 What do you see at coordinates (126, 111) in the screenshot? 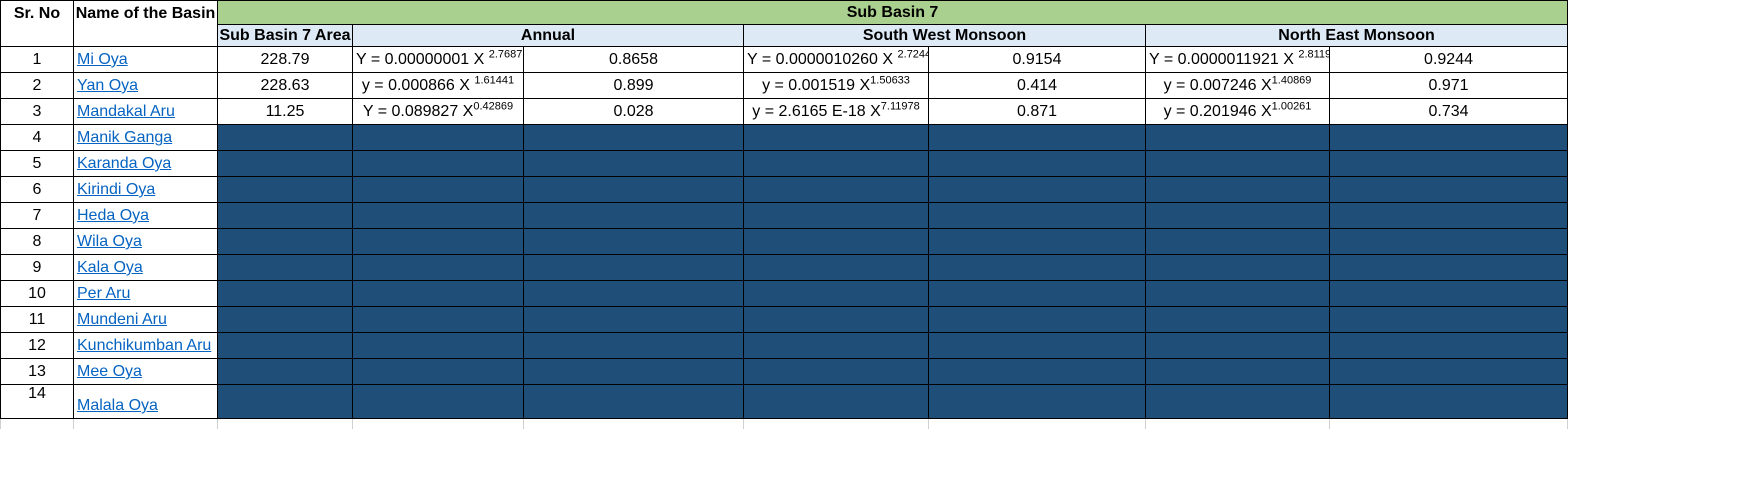
I see `basin-link: Mandakal Aru` at bounding box center [126, 111].